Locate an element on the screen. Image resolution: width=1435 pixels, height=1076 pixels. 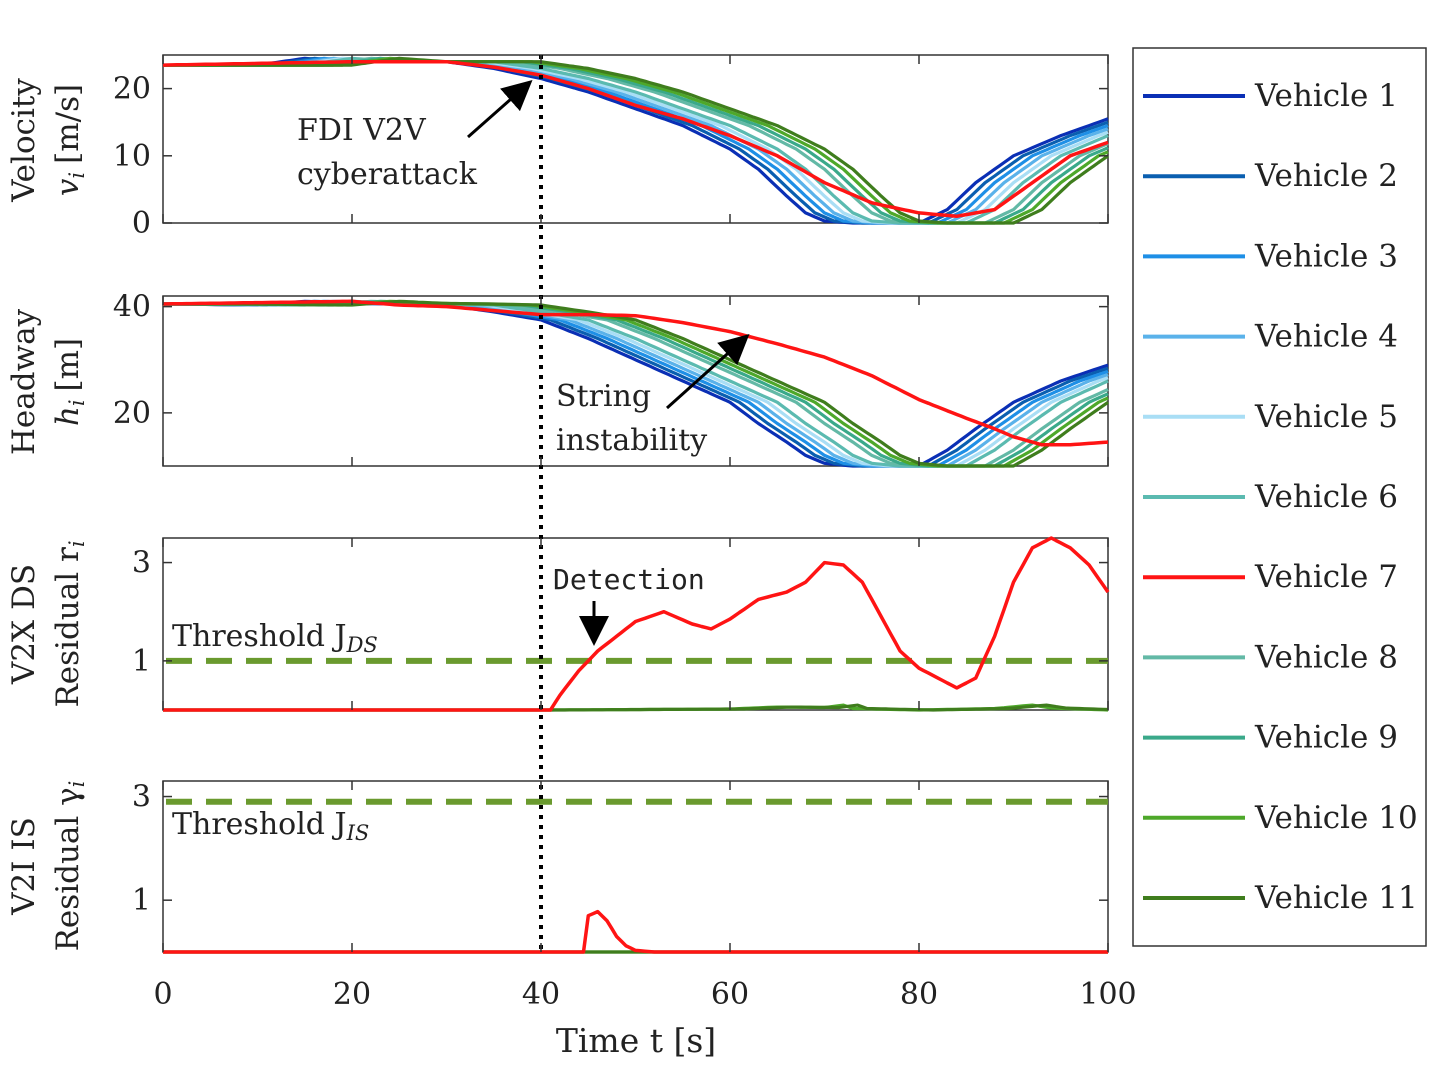
velocity-ytick-label: 20 is located at coordinates (132, 89).